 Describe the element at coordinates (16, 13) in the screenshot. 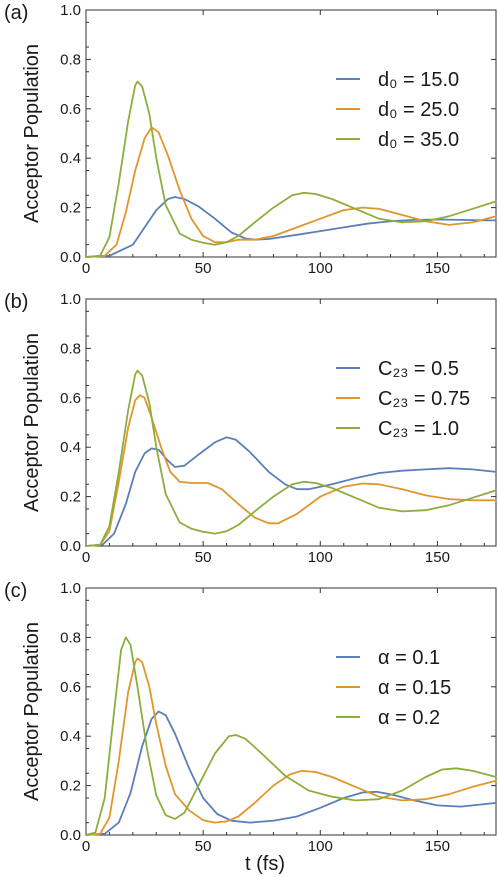

I see `panel-label: (a)` at that location.